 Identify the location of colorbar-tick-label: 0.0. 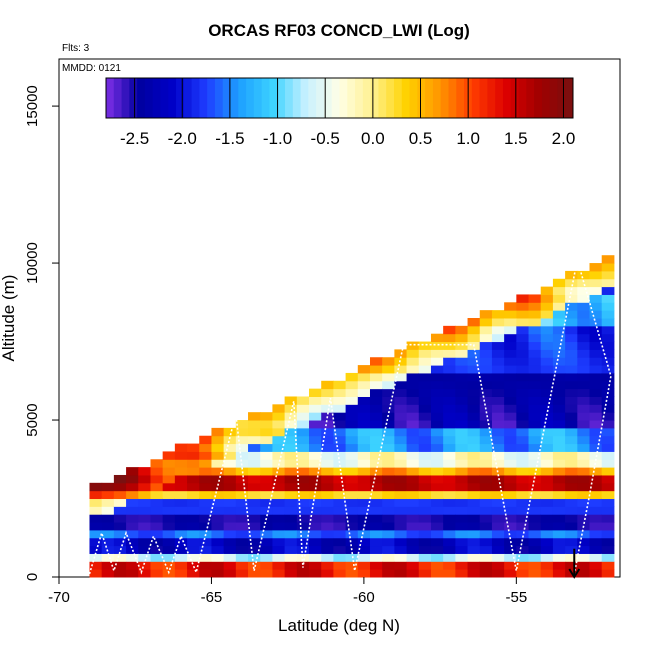
(373, 138).